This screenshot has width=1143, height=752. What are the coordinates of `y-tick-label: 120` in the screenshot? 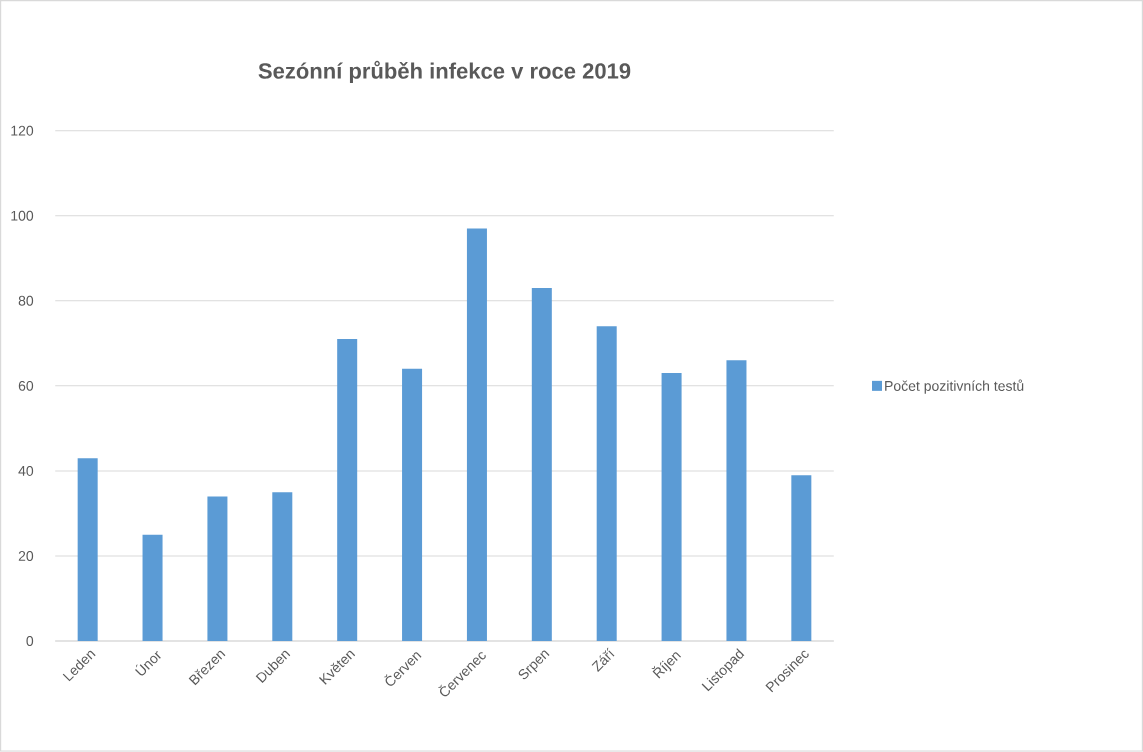 It's located at (22, 130).